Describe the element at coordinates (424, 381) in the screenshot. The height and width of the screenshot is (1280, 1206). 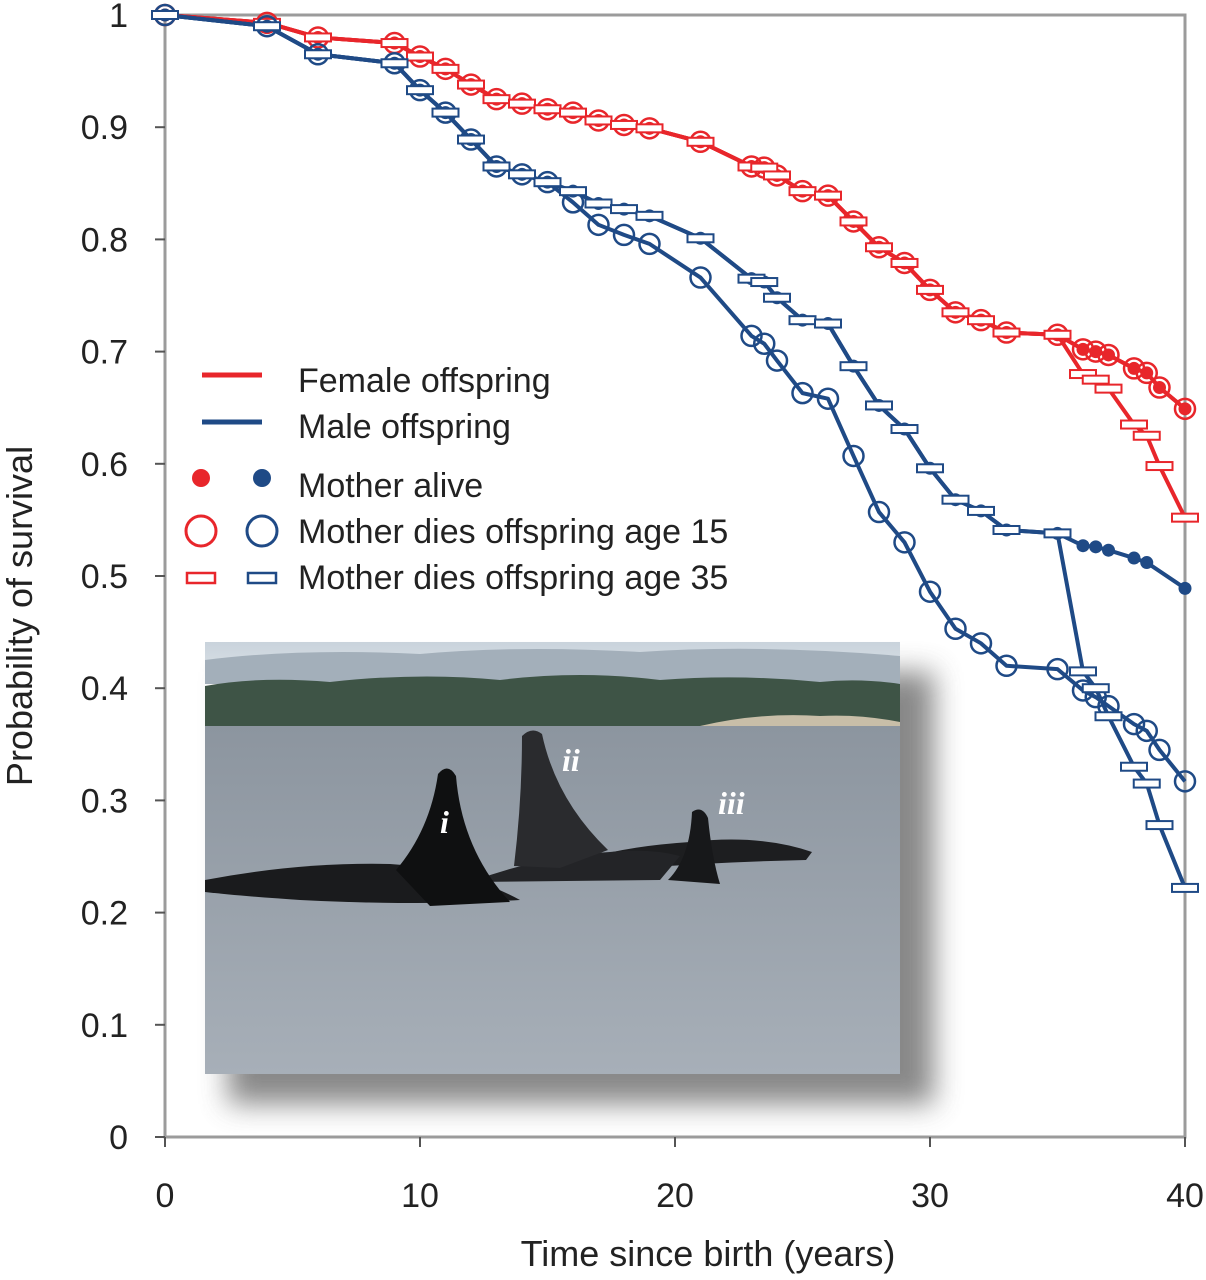
I see `legend-female-label: Female offspring` at that location.